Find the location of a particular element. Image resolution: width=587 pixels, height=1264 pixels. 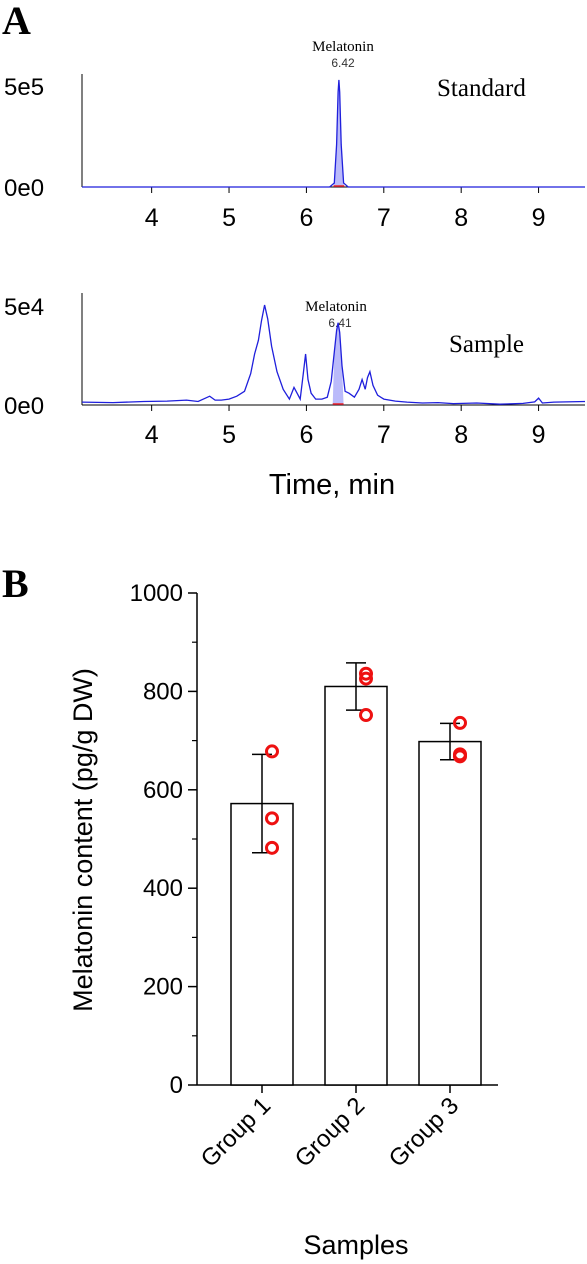

y-tick-label: 1000 is located at coordinates (156, 593).